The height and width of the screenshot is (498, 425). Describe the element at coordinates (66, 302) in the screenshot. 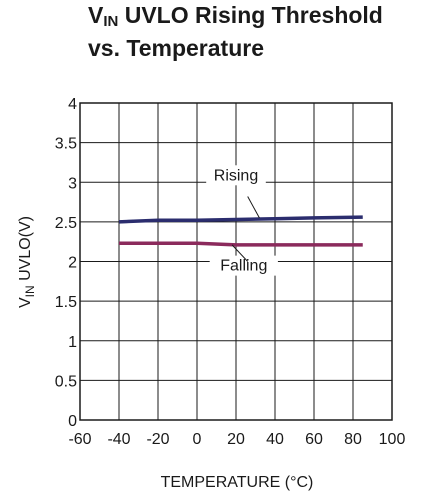

I see `y-tick-label: 1.5` at that location.